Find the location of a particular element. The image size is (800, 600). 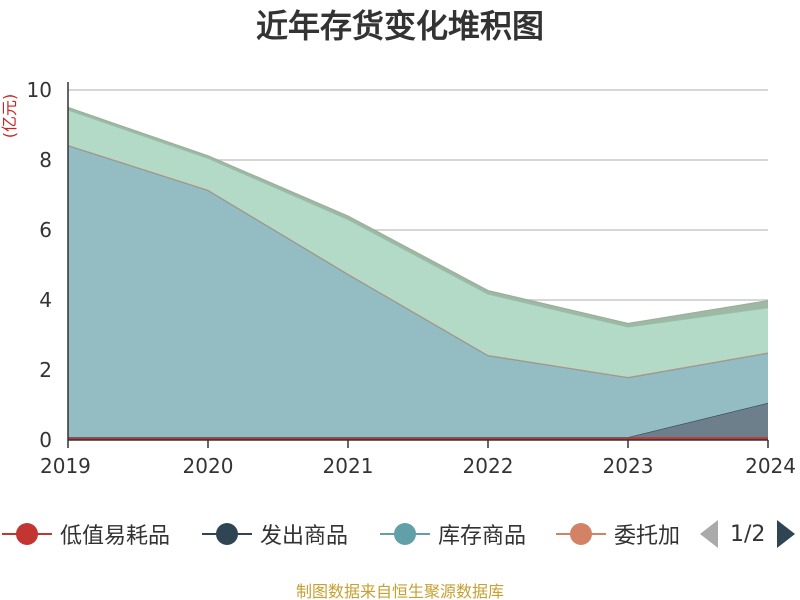

x-tick-label-0: 2019 is located at coordinates (65, 466).